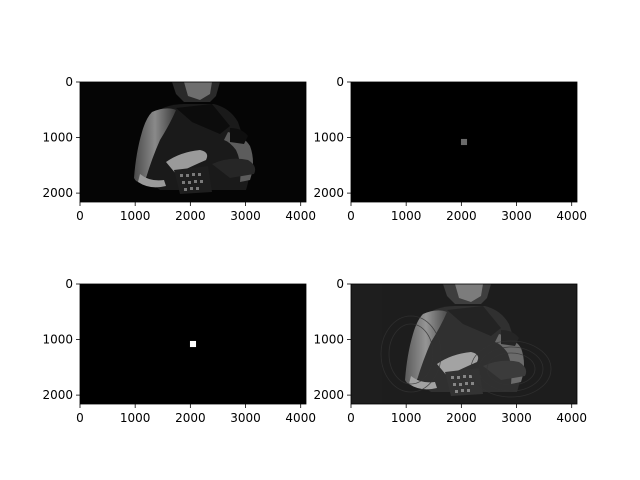 The height and width of the screenshot is (480, 640). Describe the element at coordinates (135, 216) in the screenshot. I see `x-tick-label-1-1: 1000` at that location.